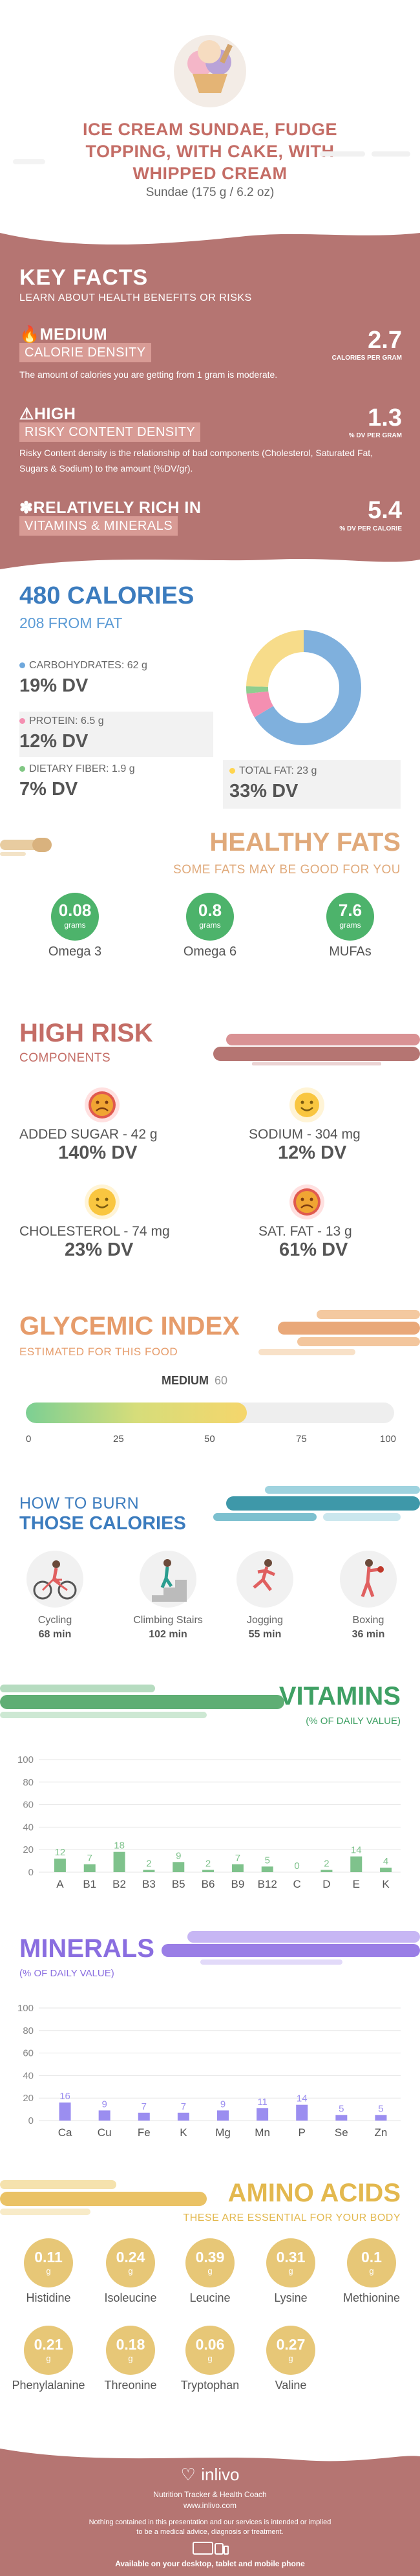  What do you see at coordinates (27, 414) in the screenshot?
I see `warning-icon: ⚠` at bounding box center [27, 414].